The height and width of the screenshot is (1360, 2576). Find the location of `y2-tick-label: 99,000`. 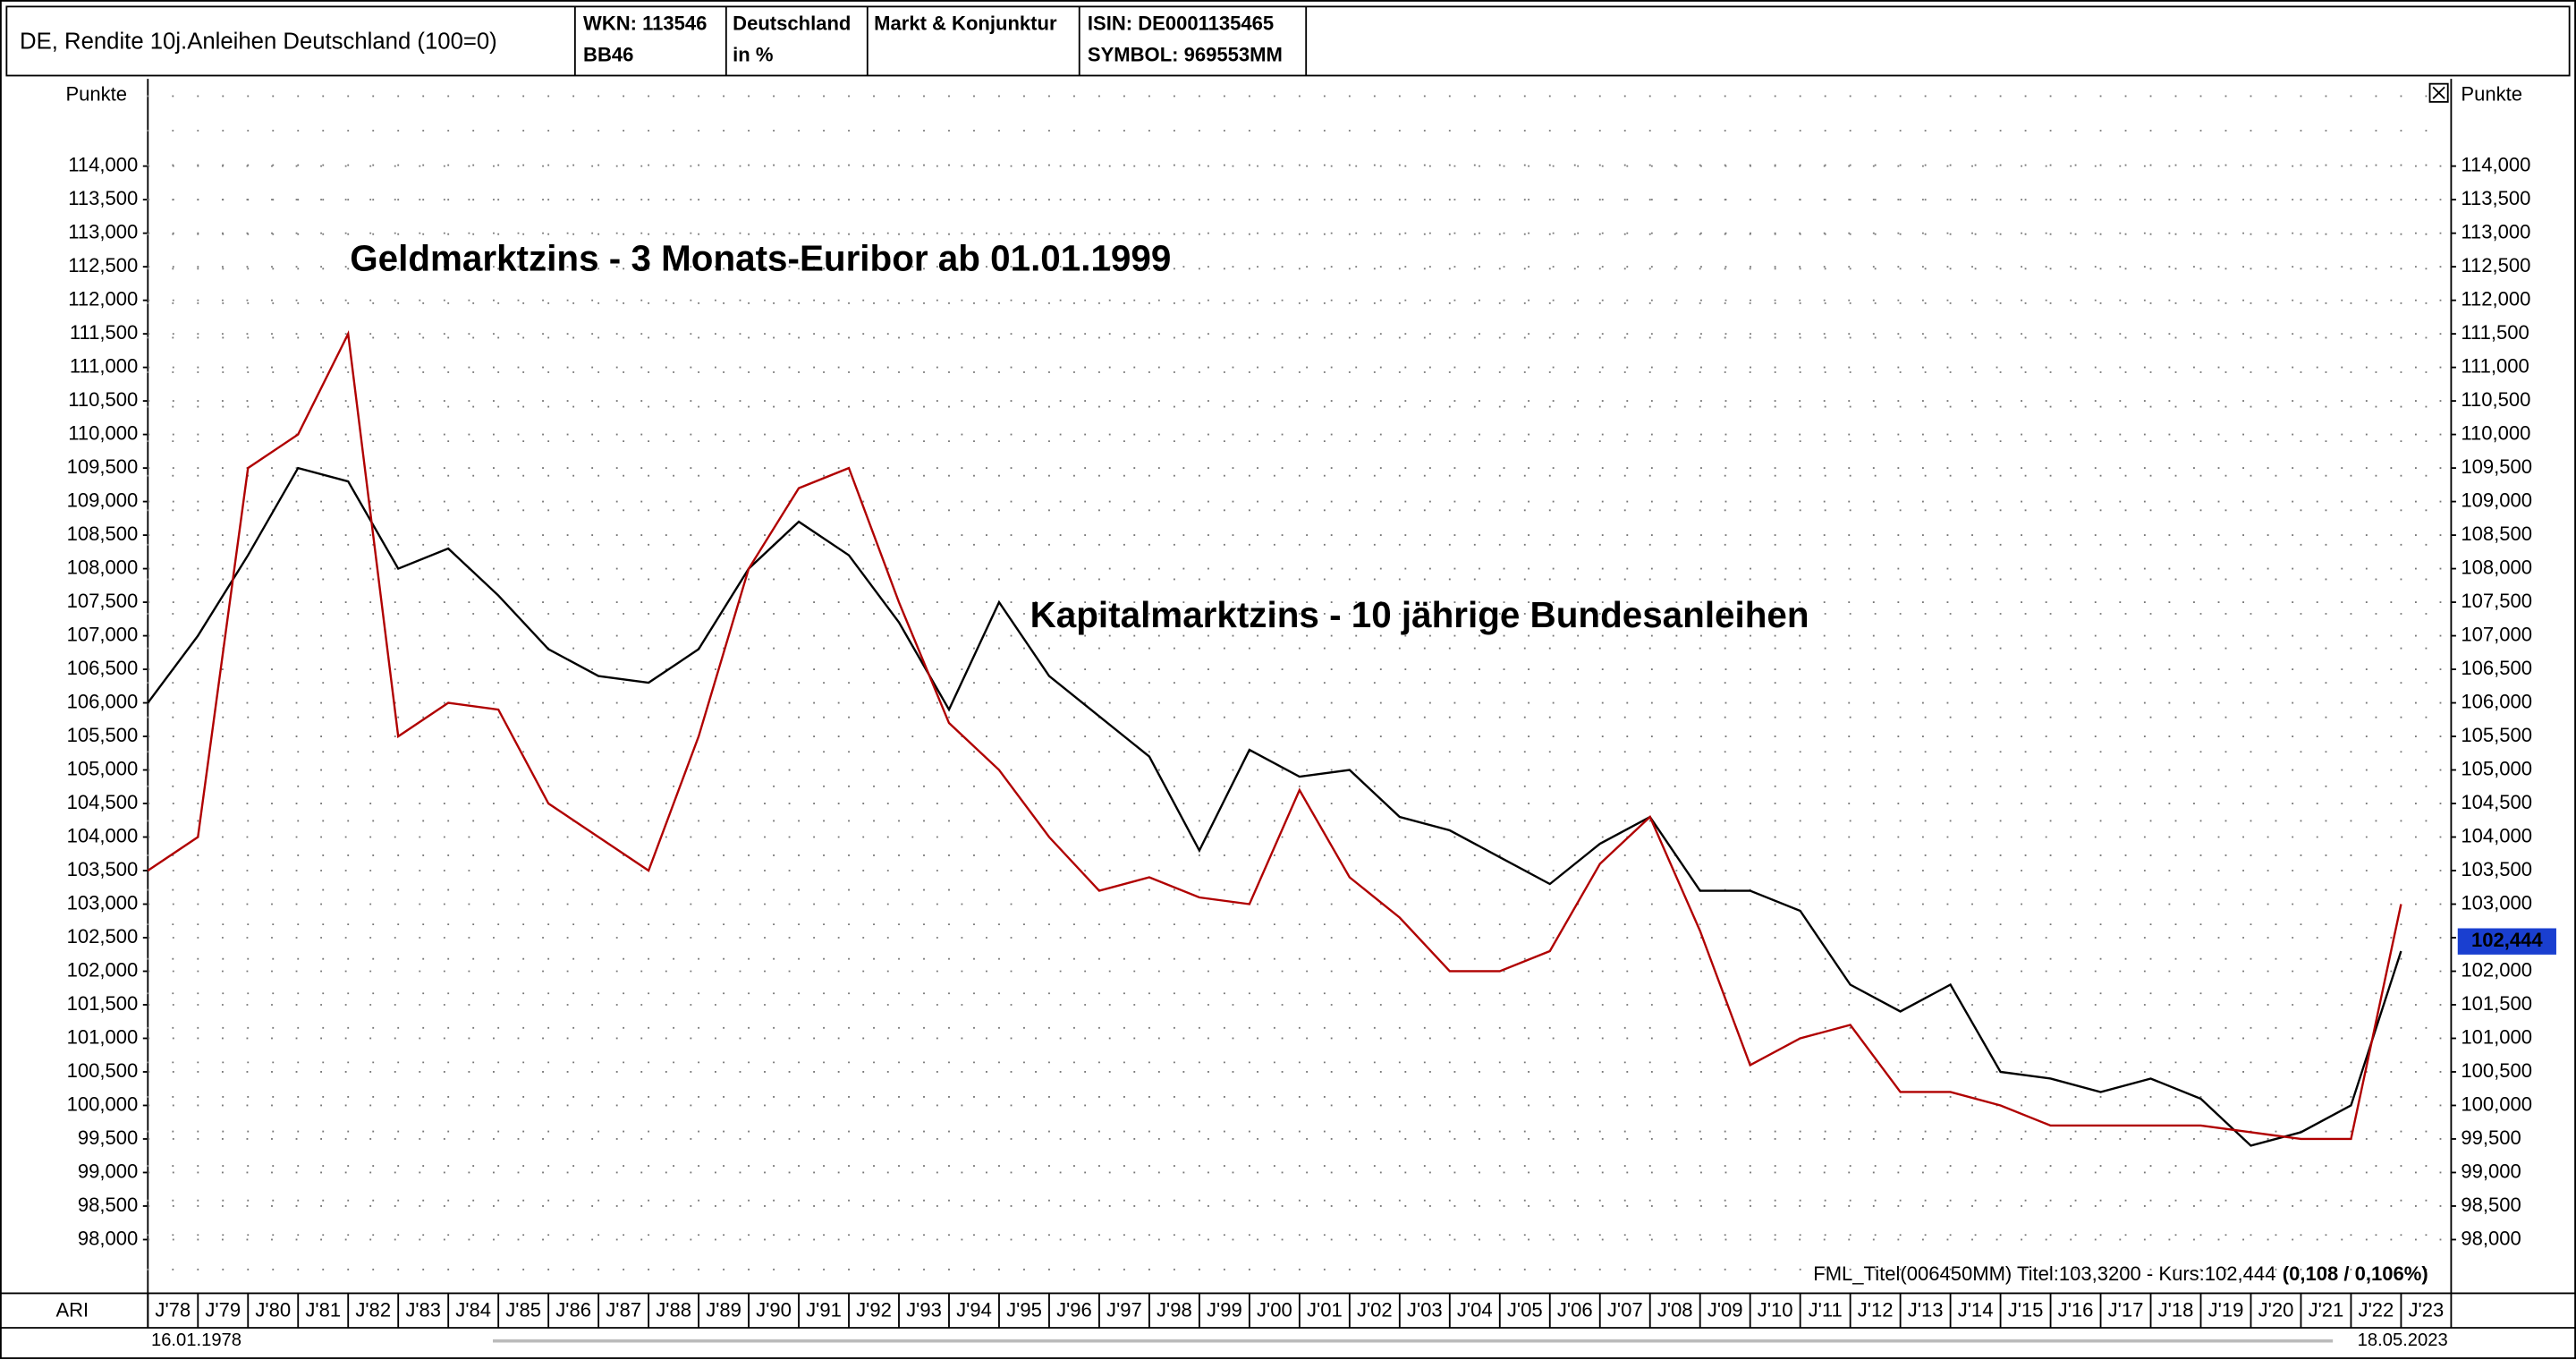

y2-tick-label: 99,000 is located at coordinates (2491, 1171).